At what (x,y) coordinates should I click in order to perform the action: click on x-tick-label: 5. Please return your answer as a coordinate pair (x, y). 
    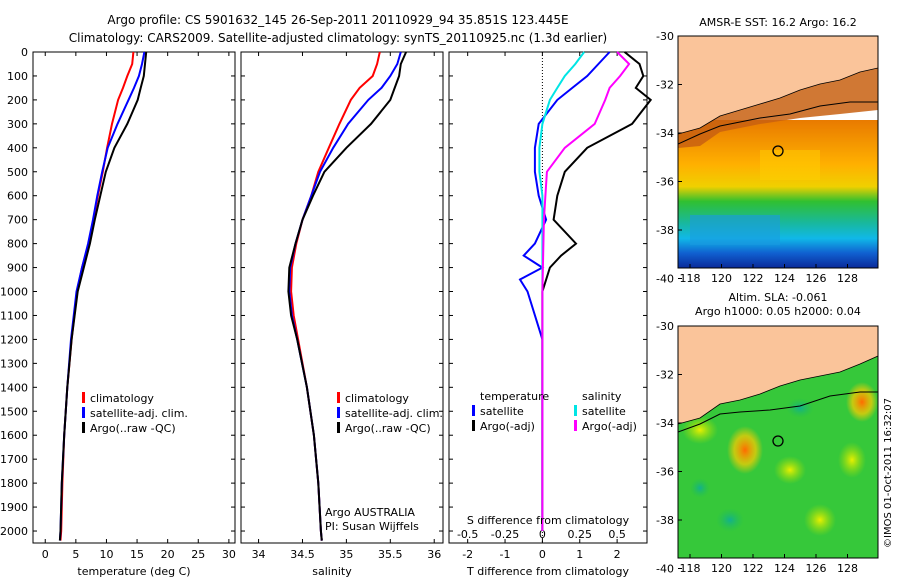
    Looking at the image, I should click on (75, 554).